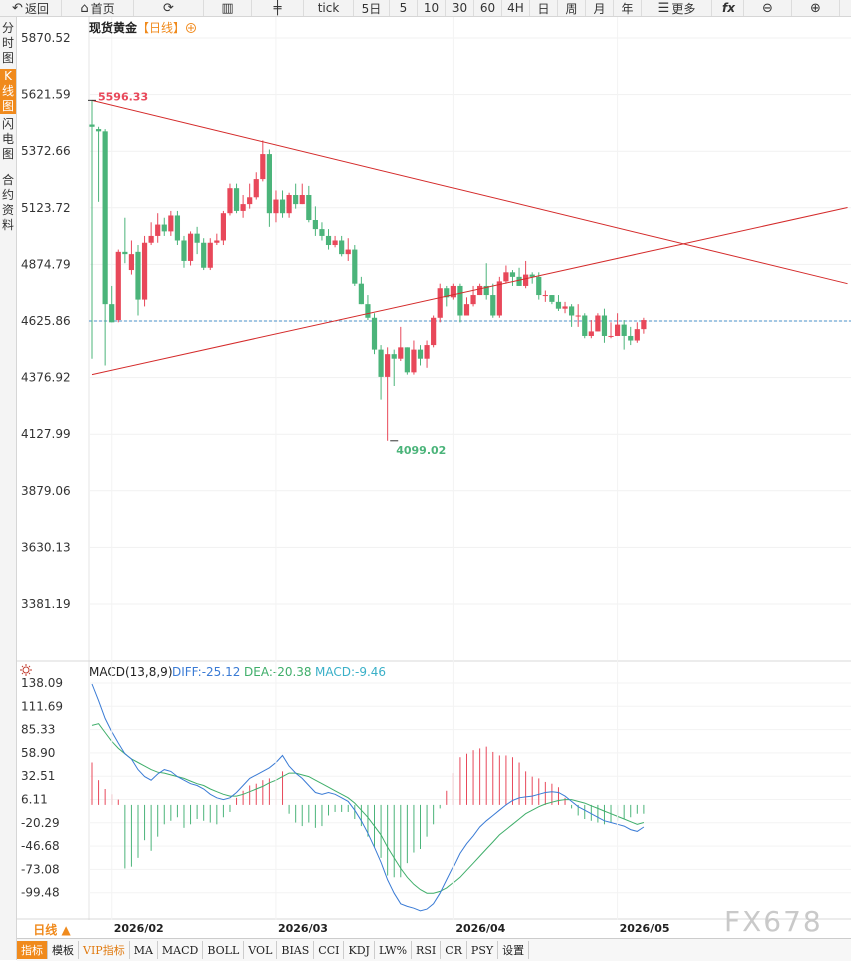 The image size is (851, 961). What do you see at coordinates (104, 950) in the screenshot?
I see `indicator-tab-2: VIP指标` at bounding box center [104, 950].